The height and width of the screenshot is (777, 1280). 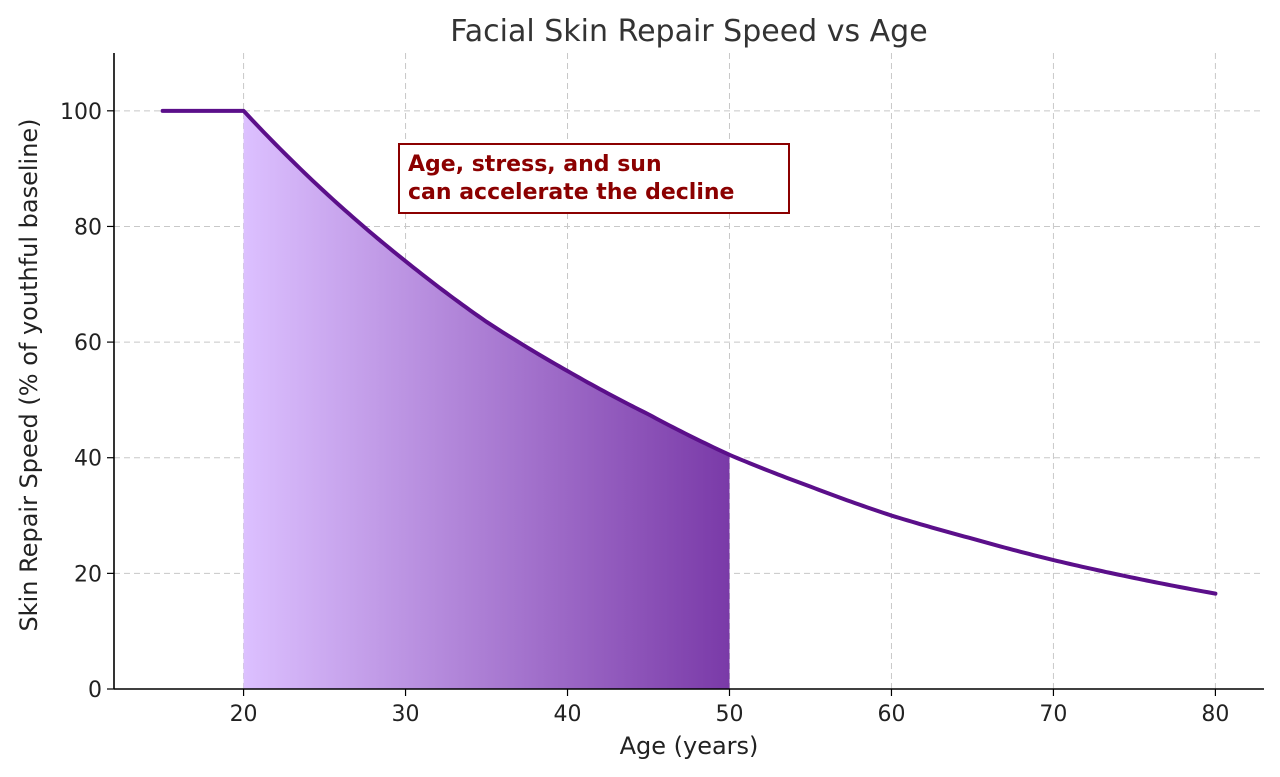 I want to click on x-tick-label: 40, so click(x=568, y=714).